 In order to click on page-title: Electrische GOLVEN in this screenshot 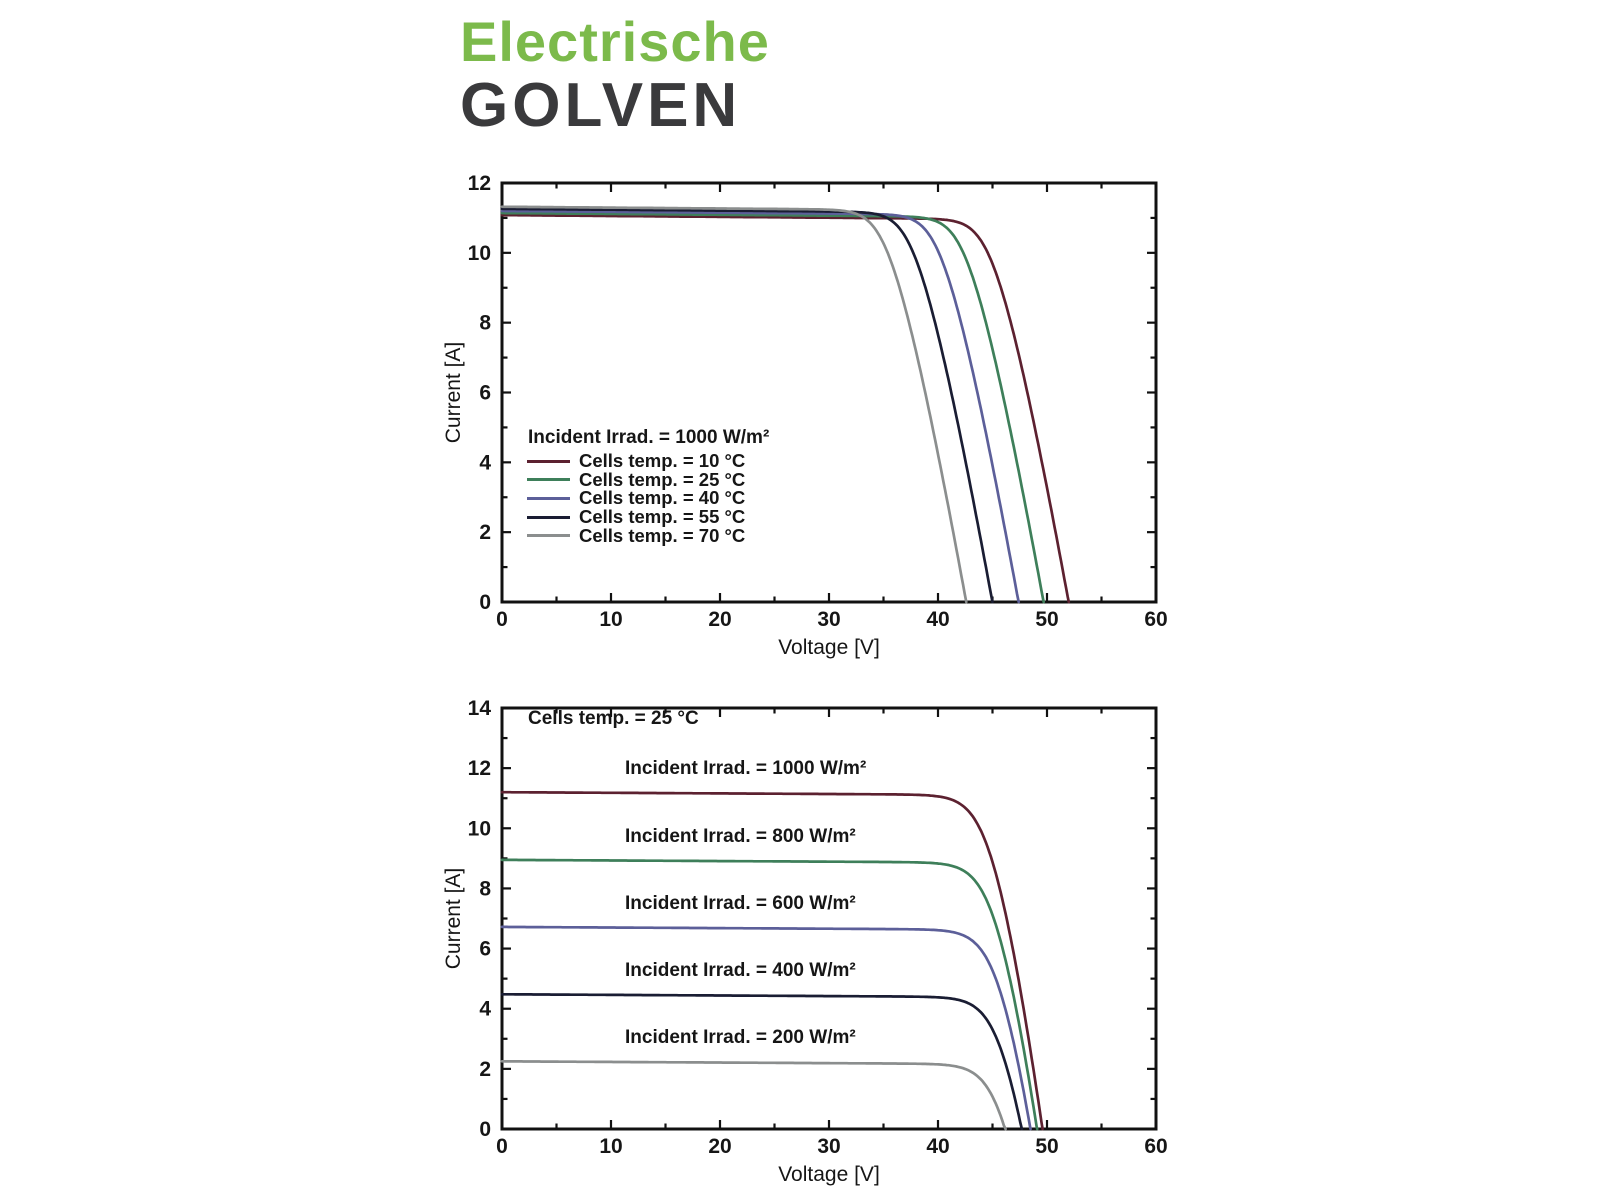, I will do `click(615, 75)`.